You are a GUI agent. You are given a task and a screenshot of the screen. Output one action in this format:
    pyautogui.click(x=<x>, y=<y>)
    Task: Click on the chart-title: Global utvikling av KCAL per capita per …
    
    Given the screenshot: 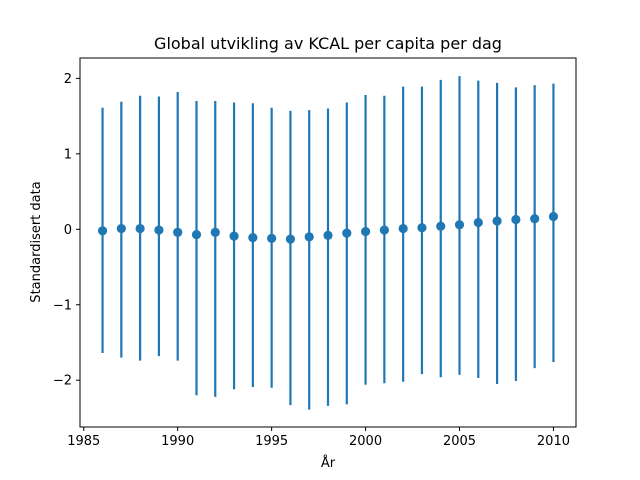 What is the action you would take?
    pyautogui.click(x=328, y=43)
    